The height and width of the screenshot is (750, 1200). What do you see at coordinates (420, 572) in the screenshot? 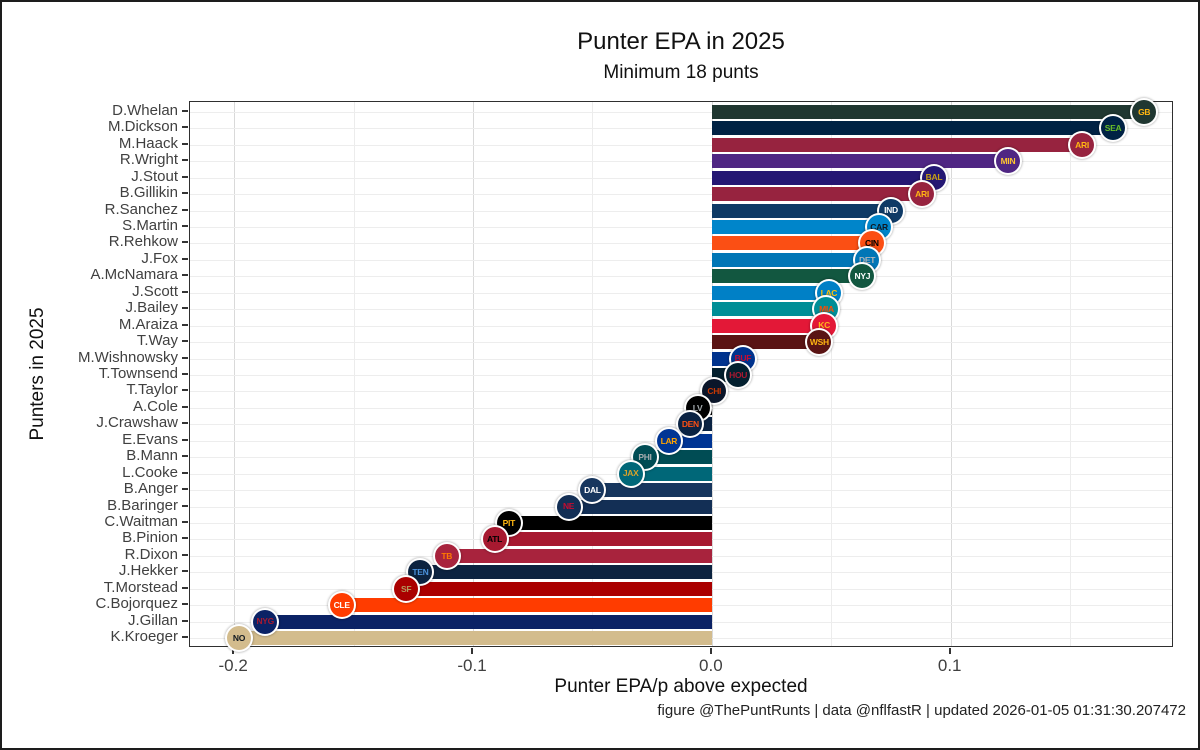
I see `team-abbr-label: TEN` at bounding box center [420, 572].